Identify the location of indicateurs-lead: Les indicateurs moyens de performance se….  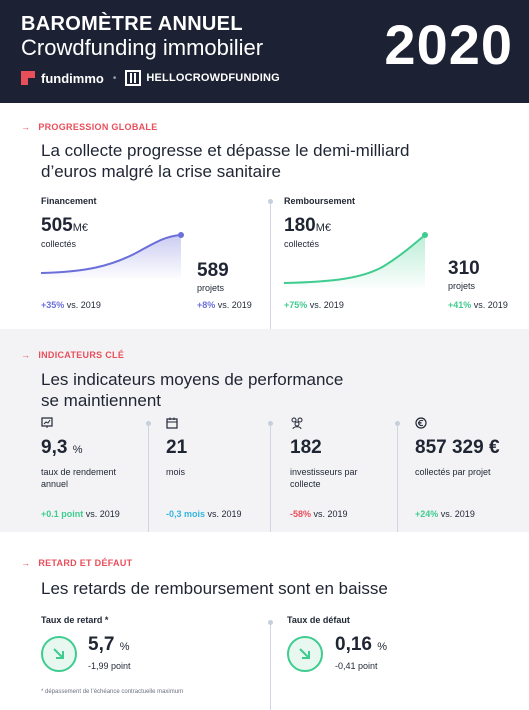
(192, 390).